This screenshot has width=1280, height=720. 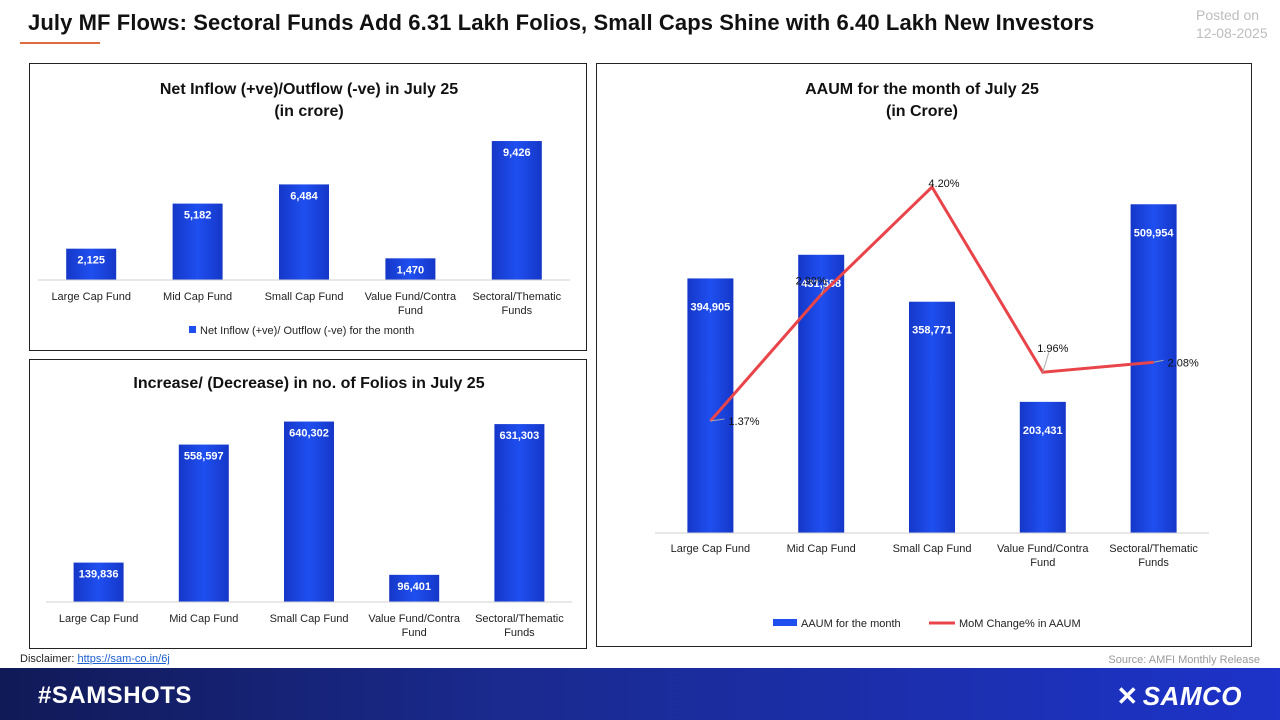 I want to click on legend-swatch-bar, so click(x=785, y=622).